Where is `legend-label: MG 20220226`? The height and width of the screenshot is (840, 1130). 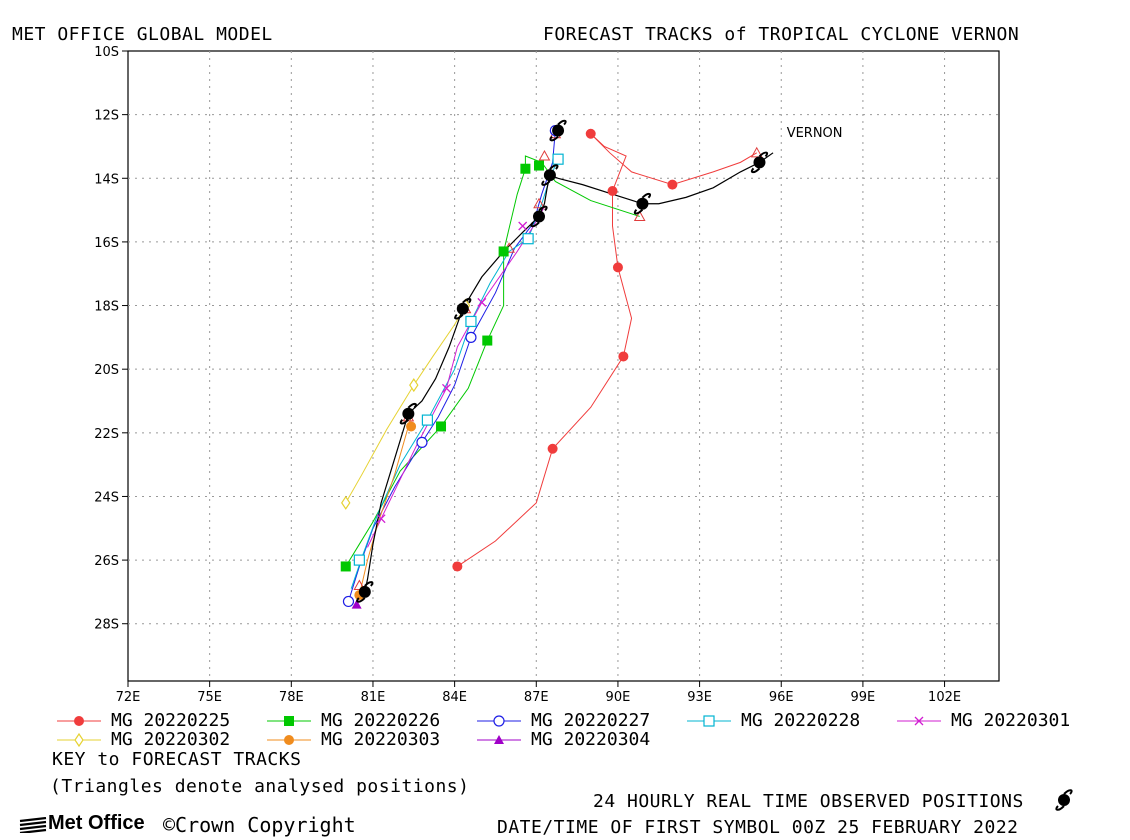
legend-label: MG 20220226 is located at coordinates (381, 720).